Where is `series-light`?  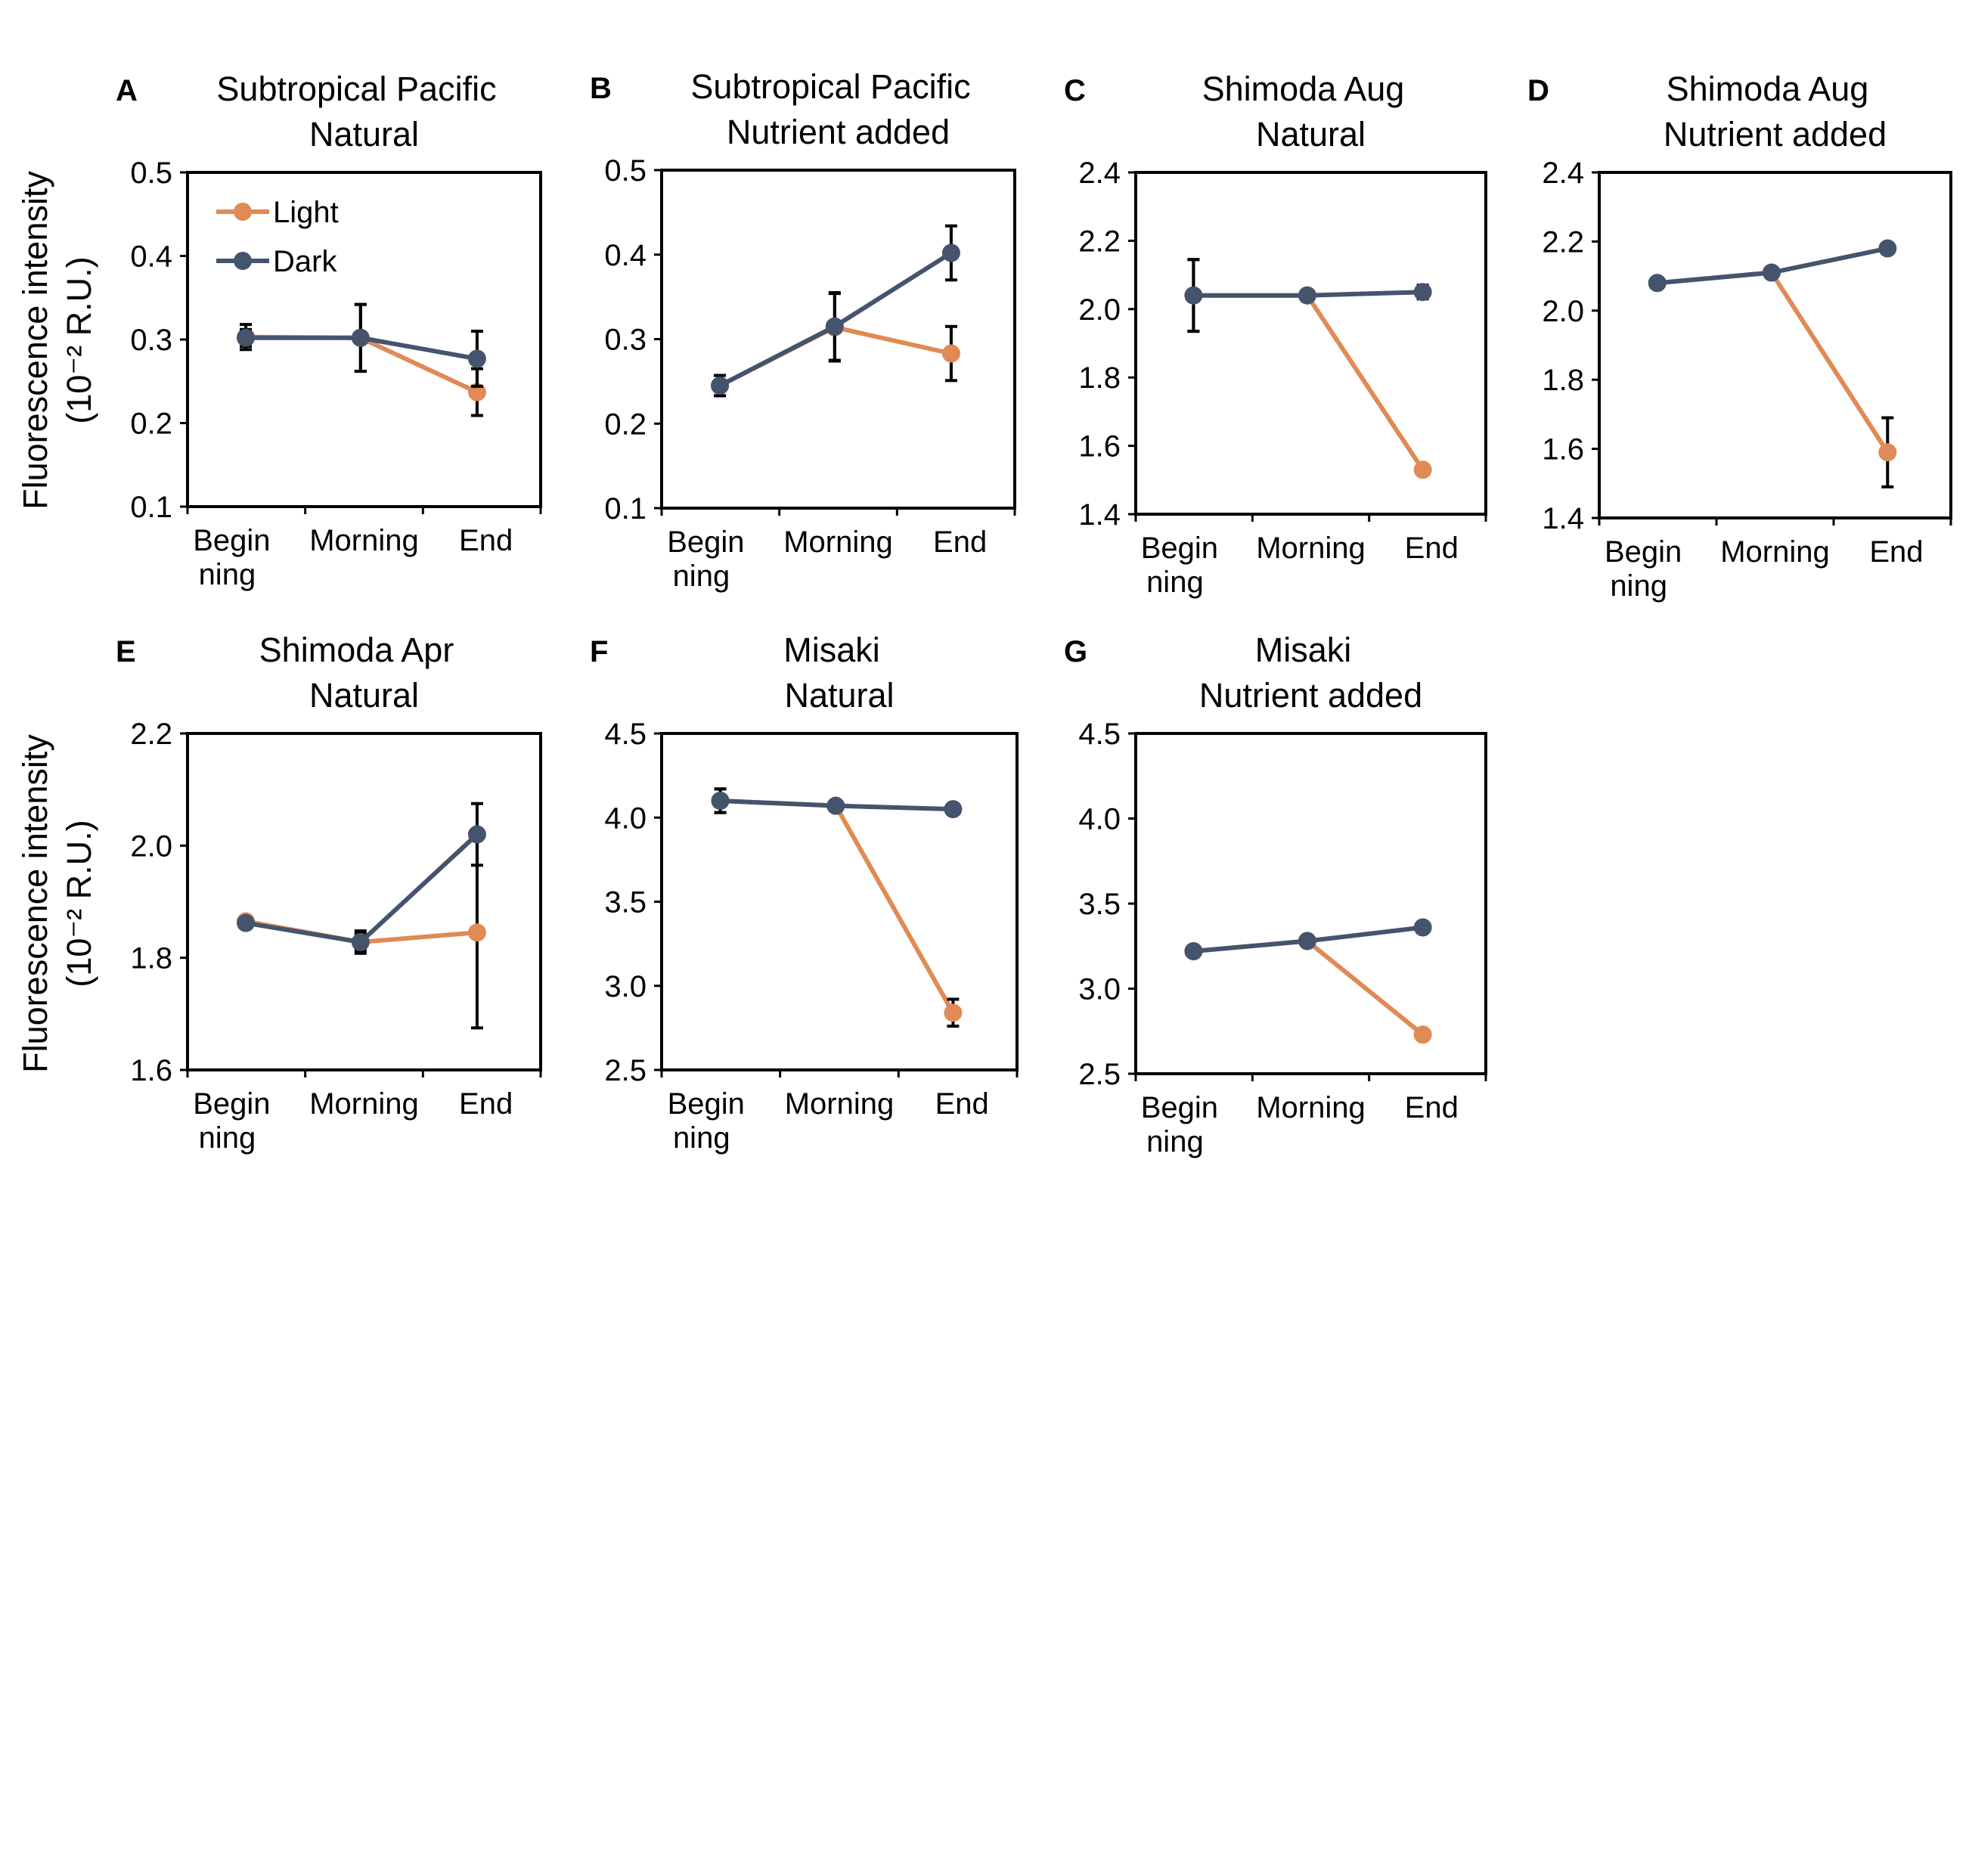
series-light is located at coordinates (837, 907).